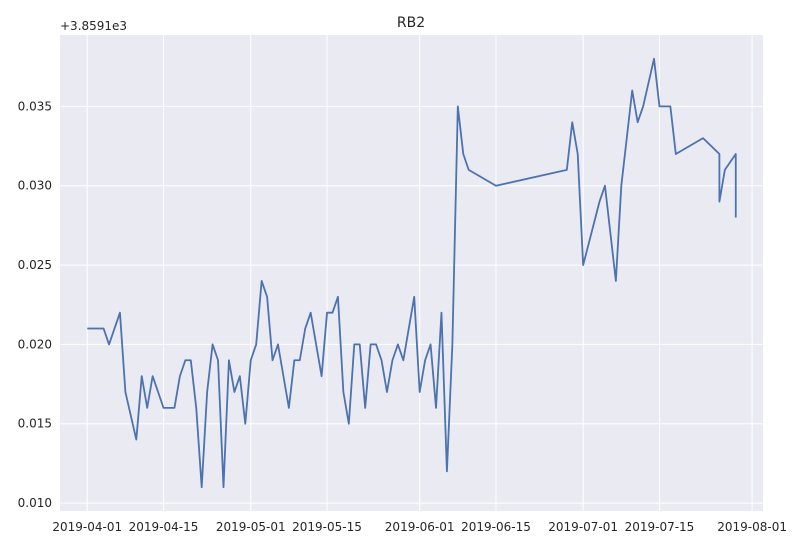 This screenshot has width=800, height=550. I want to click on y-tick-label: 0.030, so click(35, 186).